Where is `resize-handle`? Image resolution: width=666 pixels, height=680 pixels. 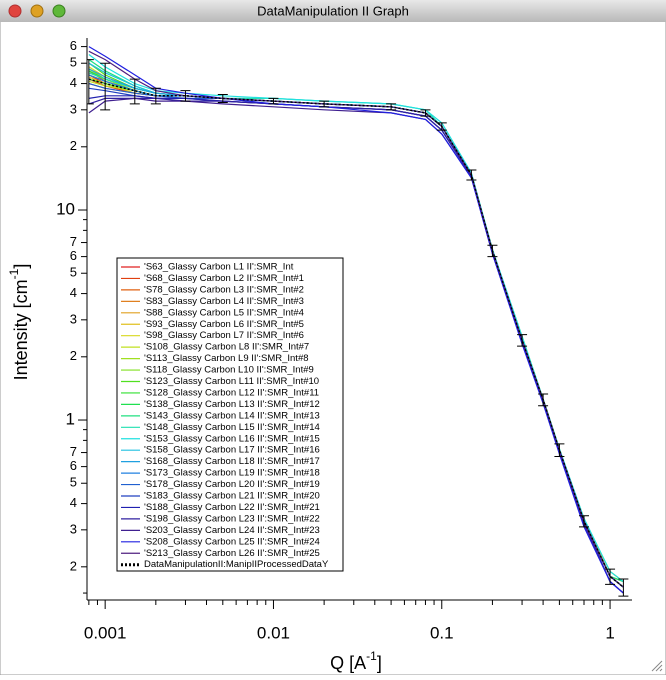
resize-handle is located at coordinates (657, 666).